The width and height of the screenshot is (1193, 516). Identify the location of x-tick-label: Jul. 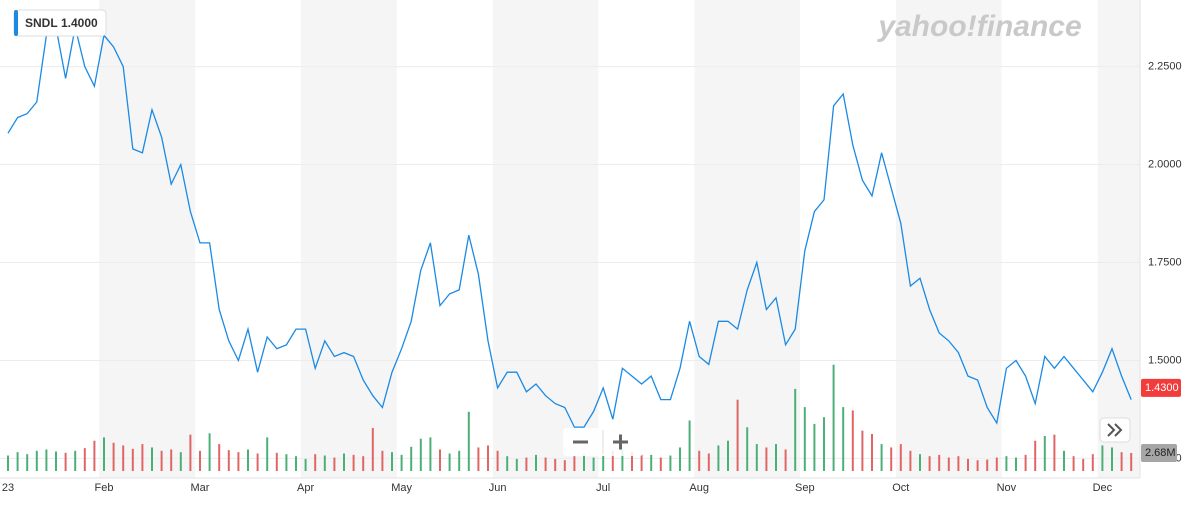
(603, 488).